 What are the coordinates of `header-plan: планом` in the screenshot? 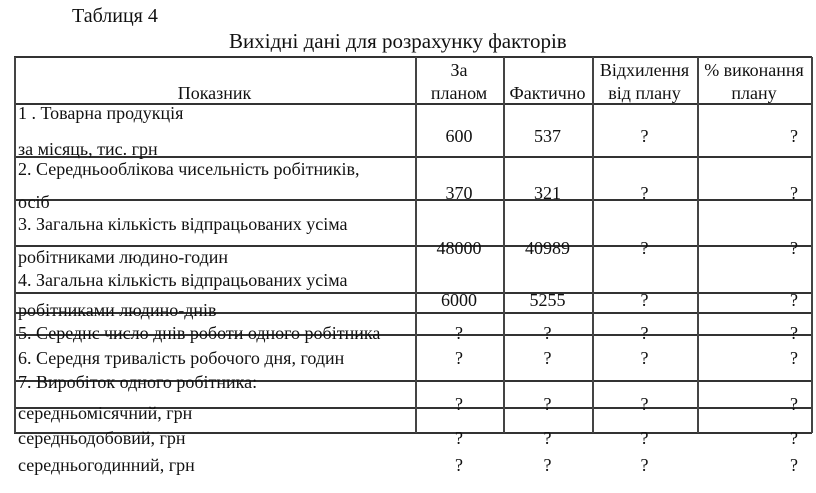 It's located at (459, 93).